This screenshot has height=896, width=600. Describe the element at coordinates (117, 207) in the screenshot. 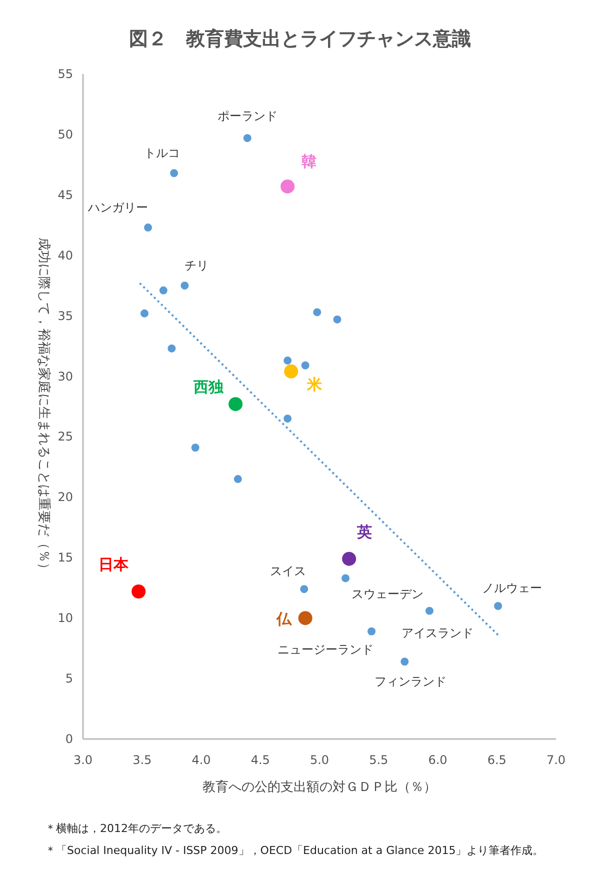

I see `annotation: ハンガリー` at that location.